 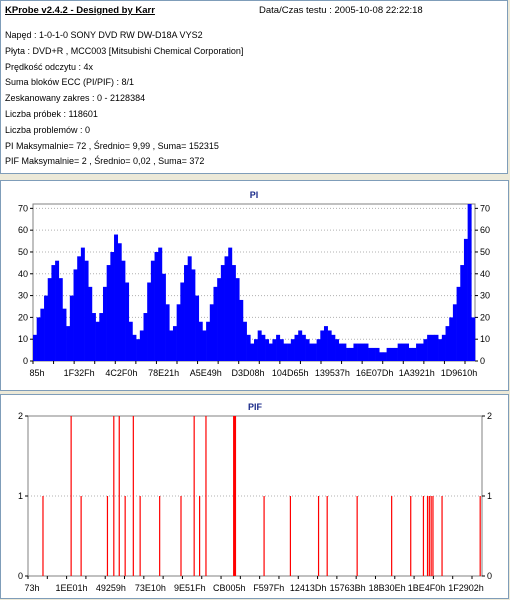 I want to click on x-tick-label: 1BE4F0h, so click(x=427, y=588).